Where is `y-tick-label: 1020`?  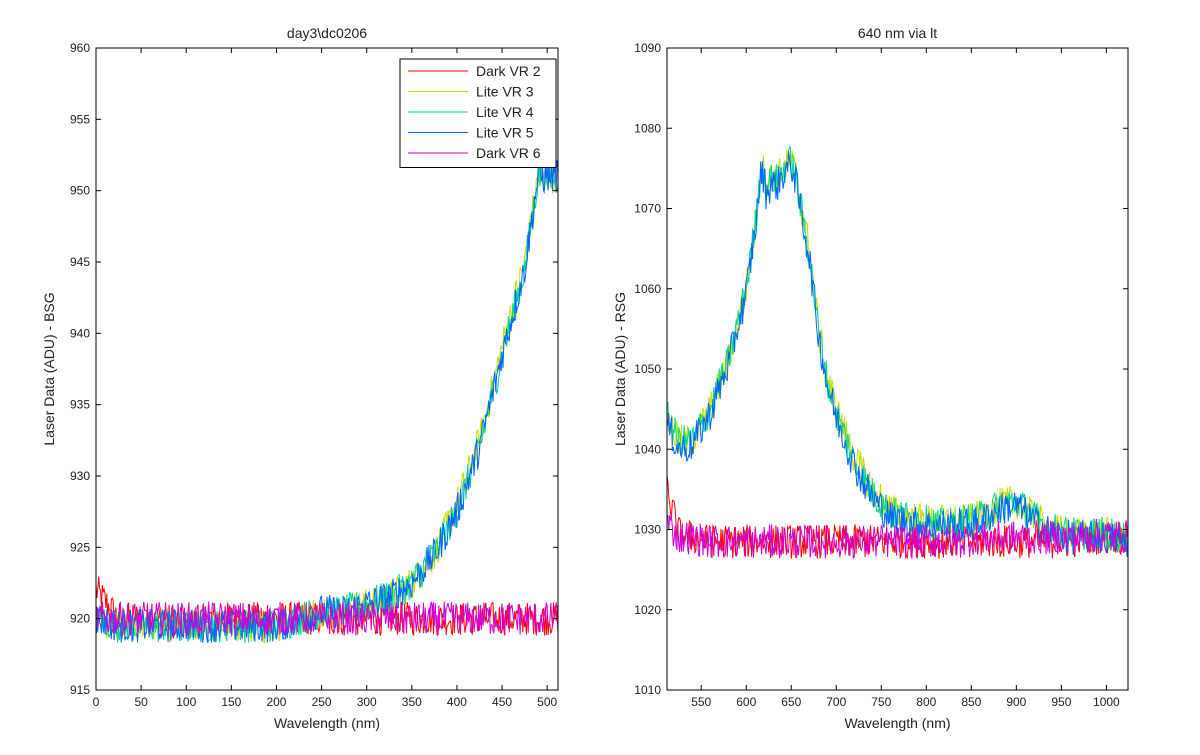 y-tick-label: 1020 is located at coordinates (647, 610).